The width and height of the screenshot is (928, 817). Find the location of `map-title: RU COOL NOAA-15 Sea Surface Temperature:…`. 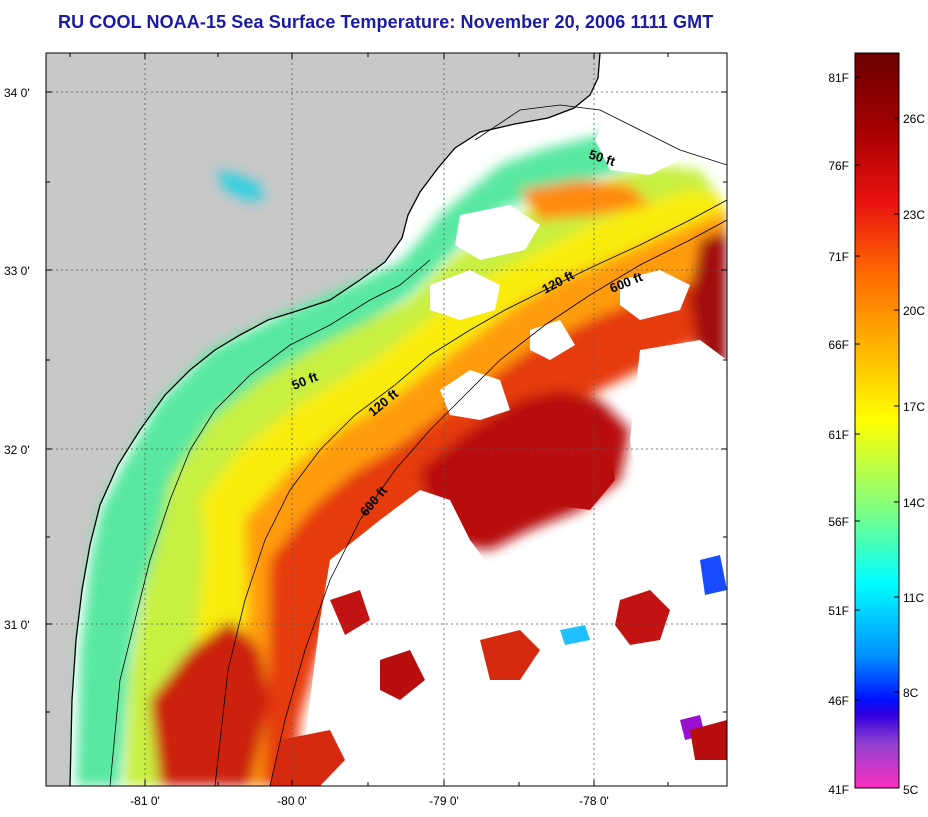

map-title: RU COOL NOAA-15 Sea Surface Temperature:… is located at coordinates (386, 22).